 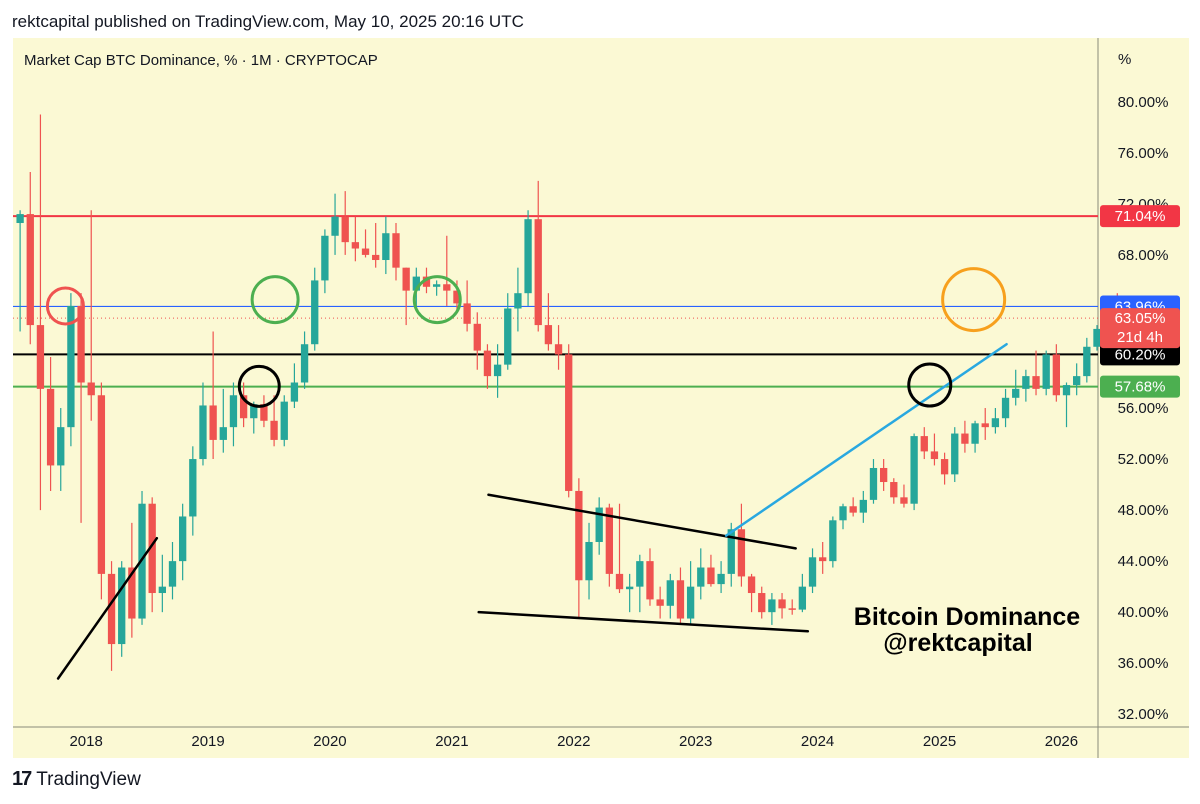 I want to click on x-tick-label: 2025, so click(x=939, y=741).